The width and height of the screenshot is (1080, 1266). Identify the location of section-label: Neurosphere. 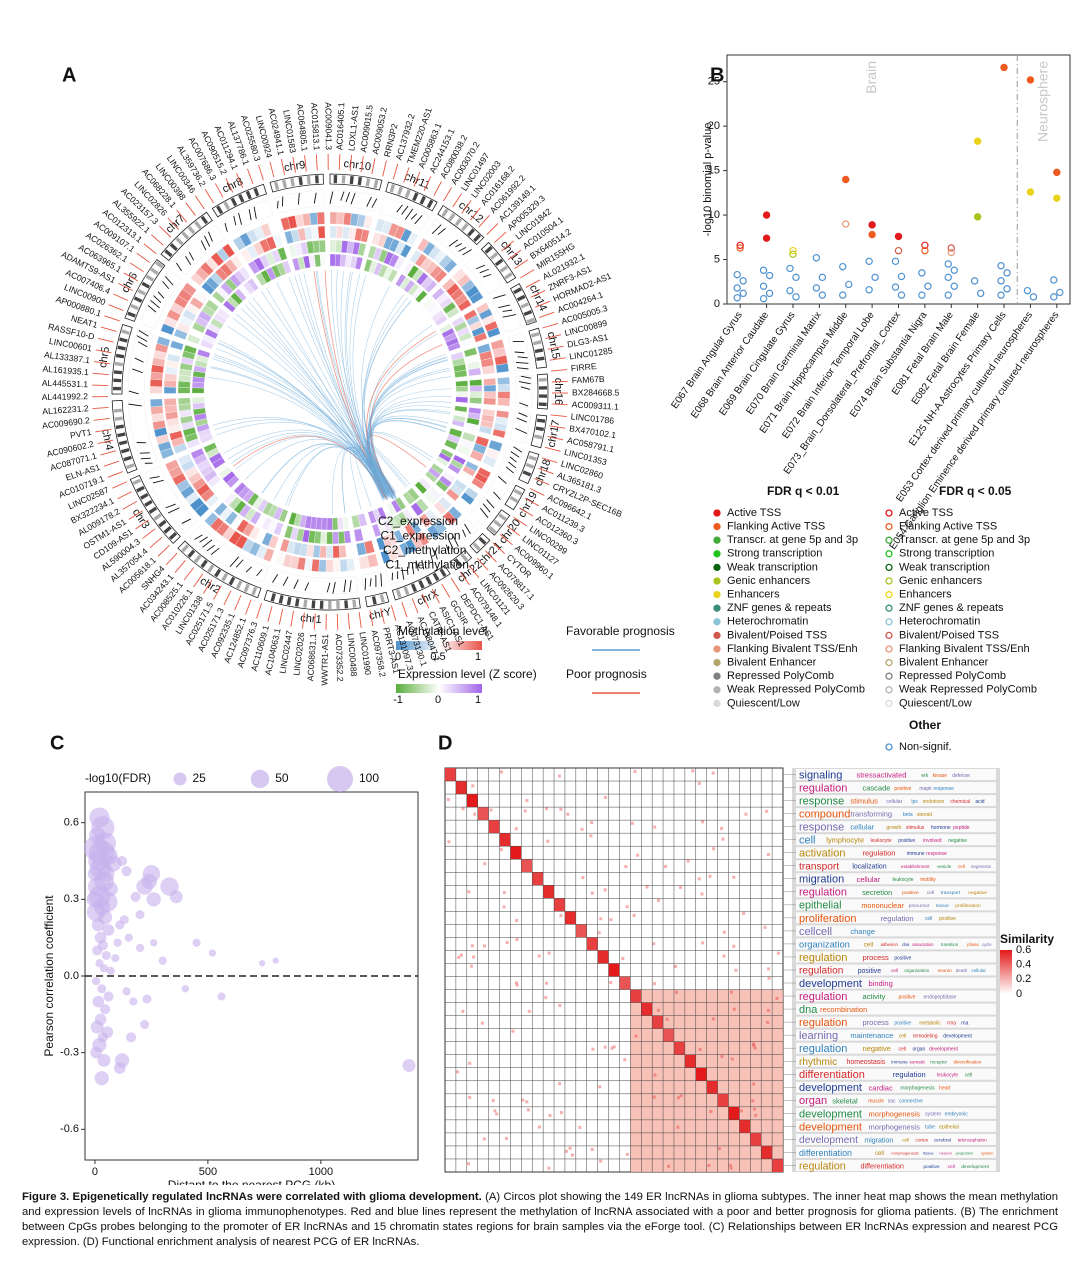
(1042, 101).